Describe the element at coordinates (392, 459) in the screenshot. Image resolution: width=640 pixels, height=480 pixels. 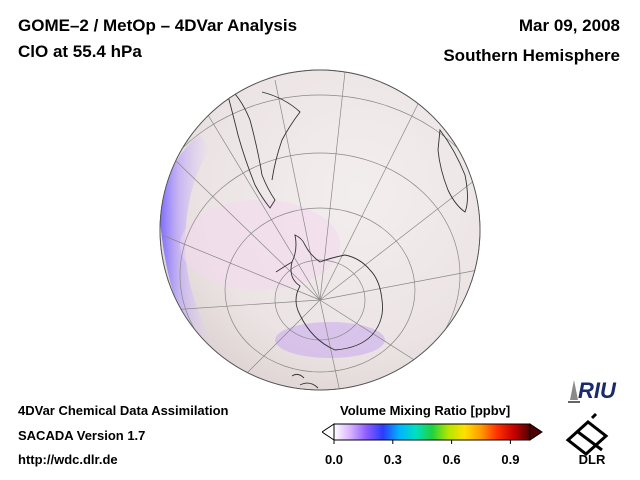
I see `colorbar-tick-label: 0.3` at that location.